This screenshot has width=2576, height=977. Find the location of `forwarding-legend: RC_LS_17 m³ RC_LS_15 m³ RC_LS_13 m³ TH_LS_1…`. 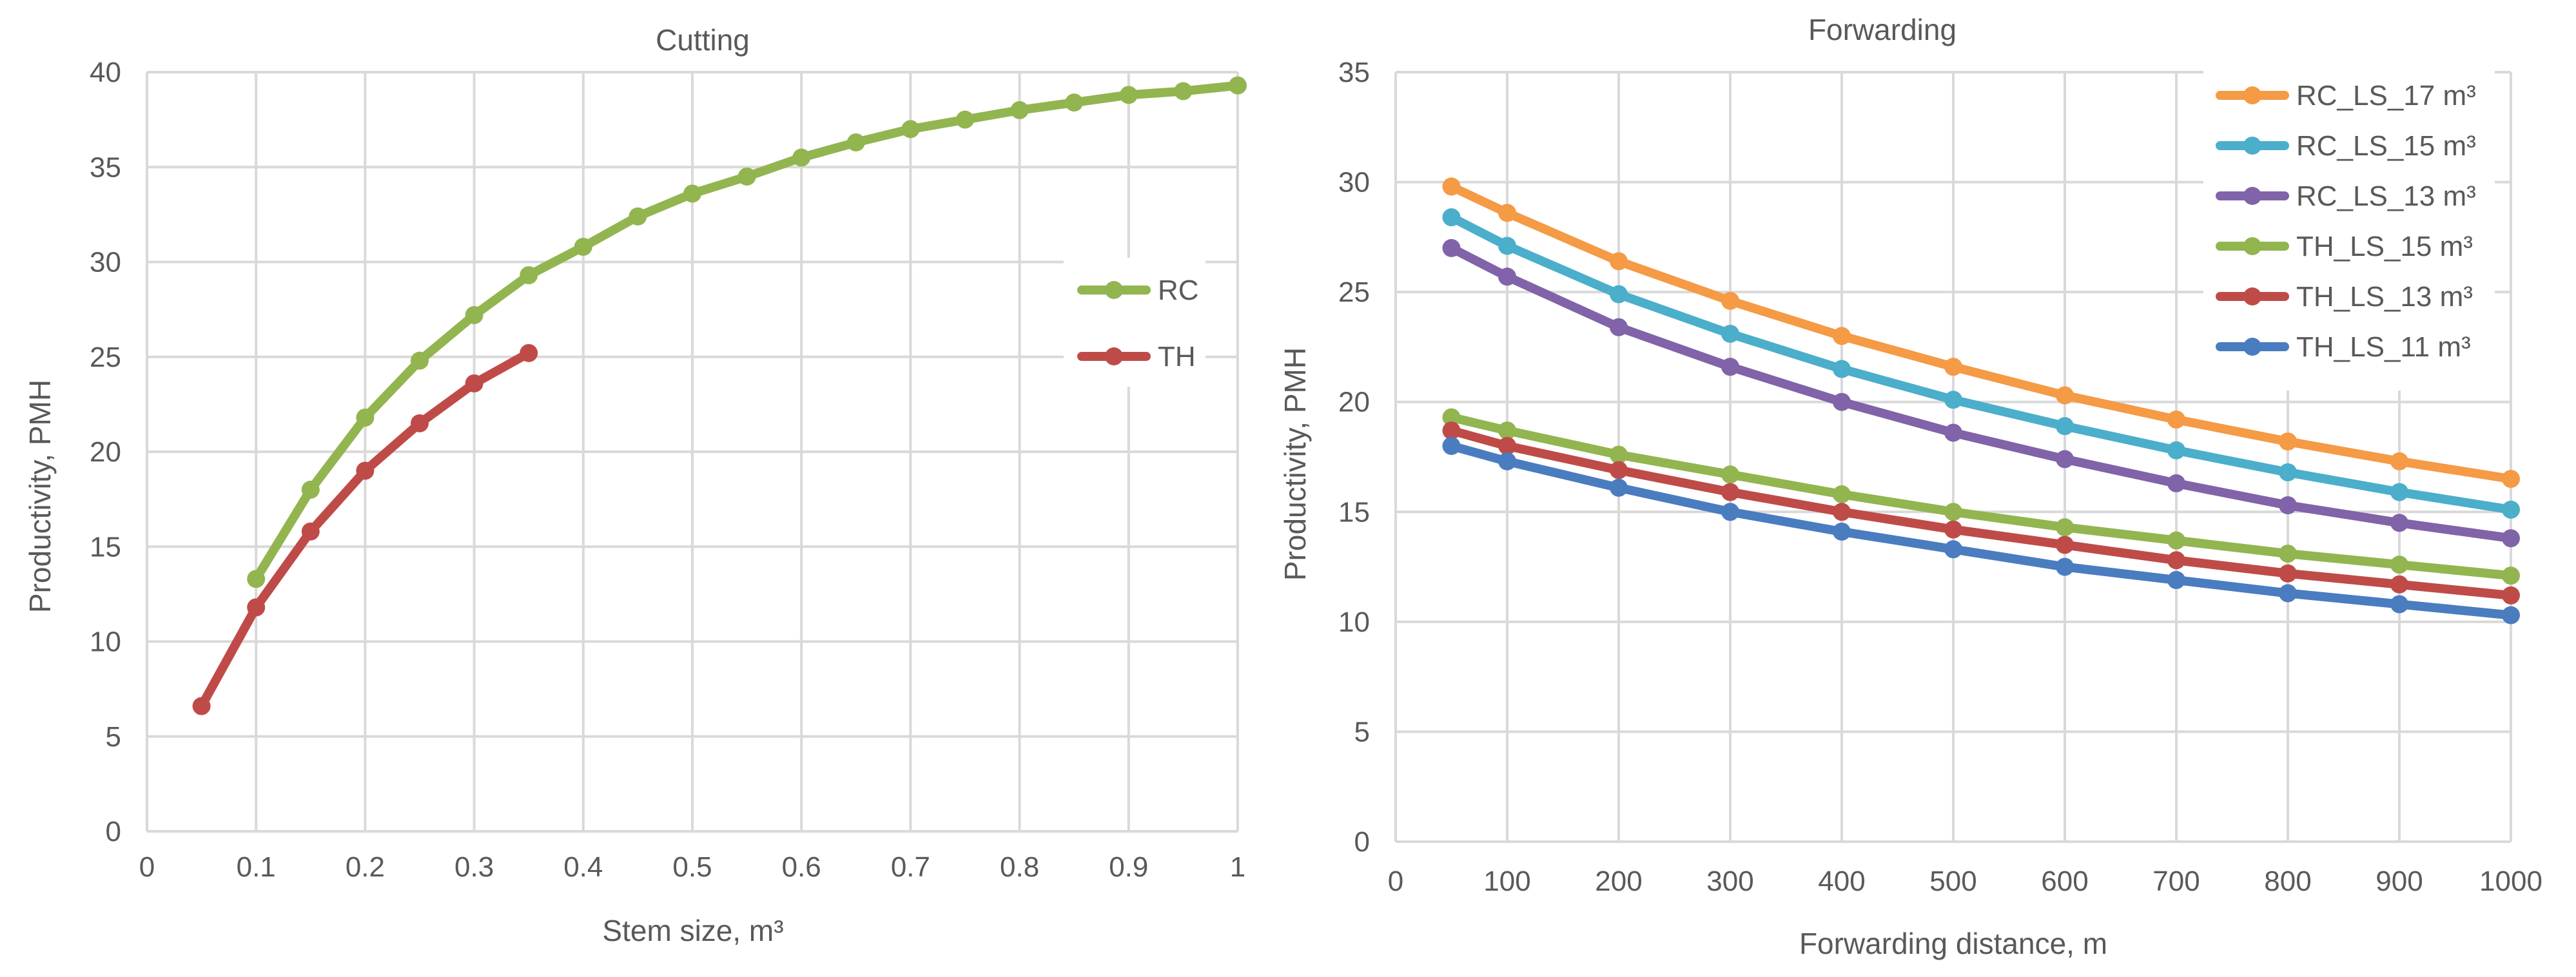

forwarding-legend: RC_LS_17 m³ RC_LS_15 m³ RC_LS_13 m³ TH_LS_1… is located at coordinates (2349, 230).